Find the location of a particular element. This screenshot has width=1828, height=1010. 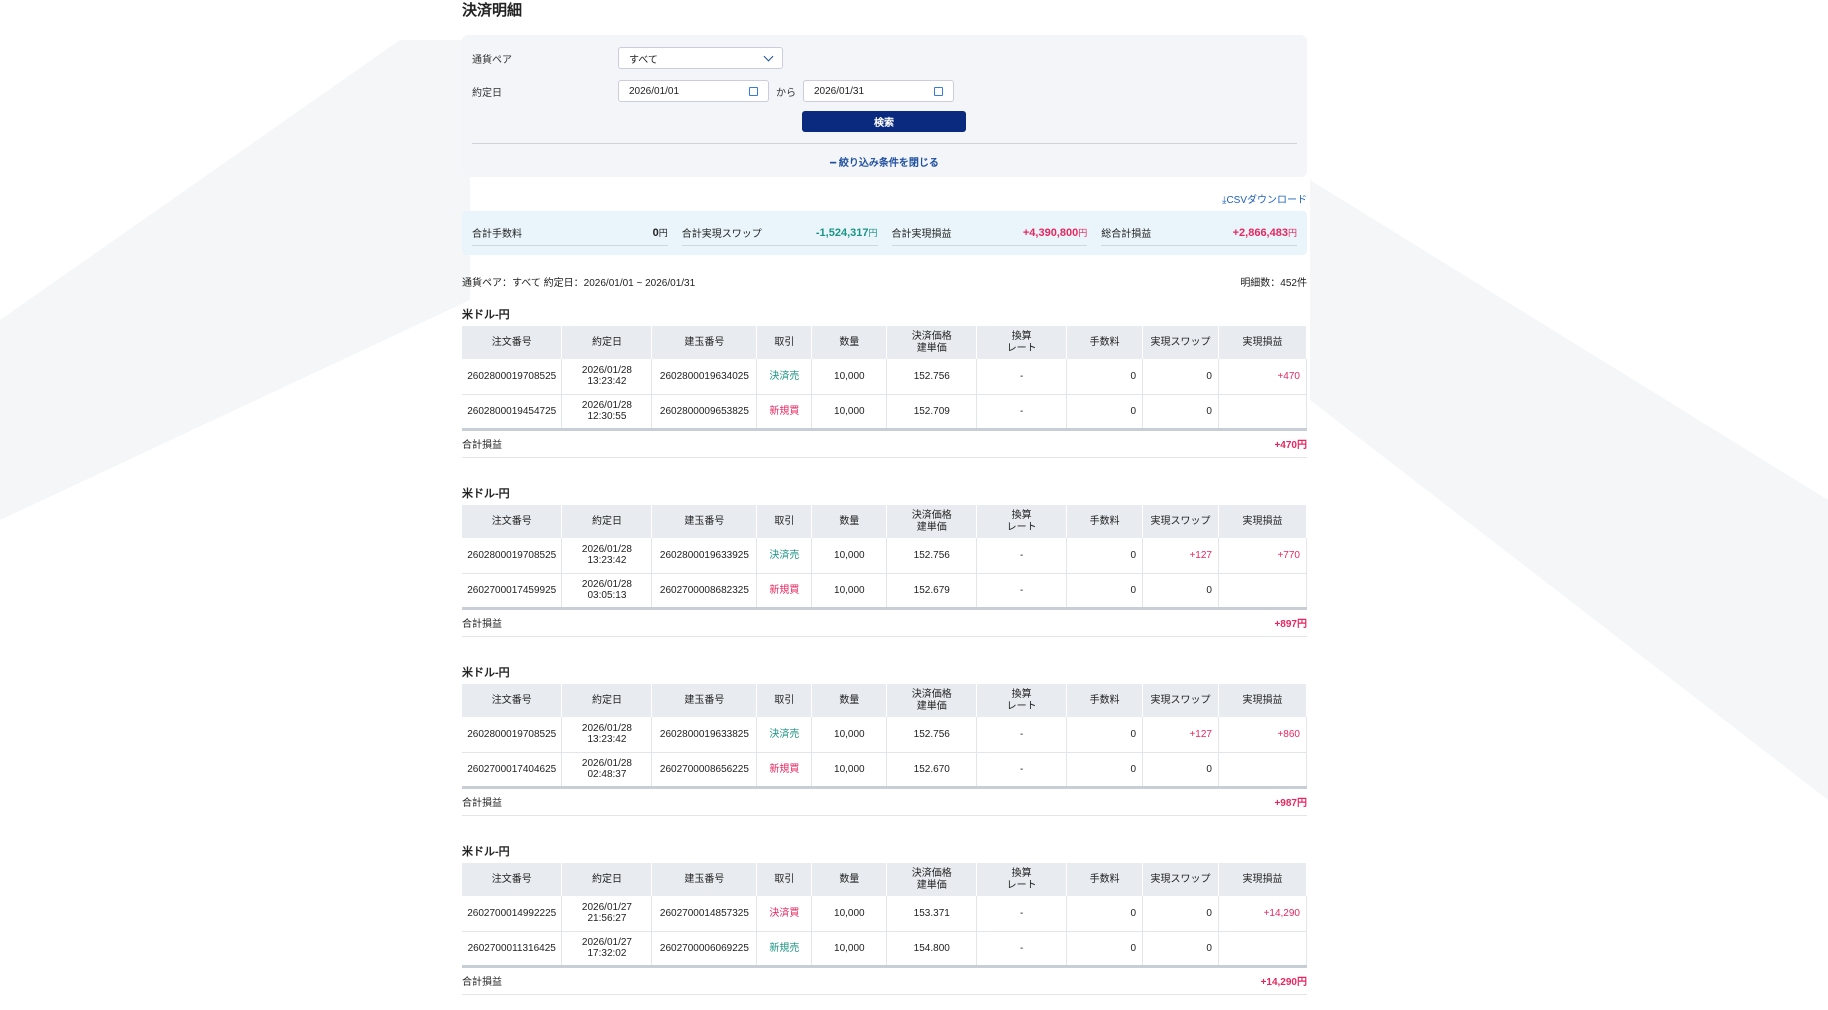

table-cell: 決済売 is located at coordinates (784, 735).